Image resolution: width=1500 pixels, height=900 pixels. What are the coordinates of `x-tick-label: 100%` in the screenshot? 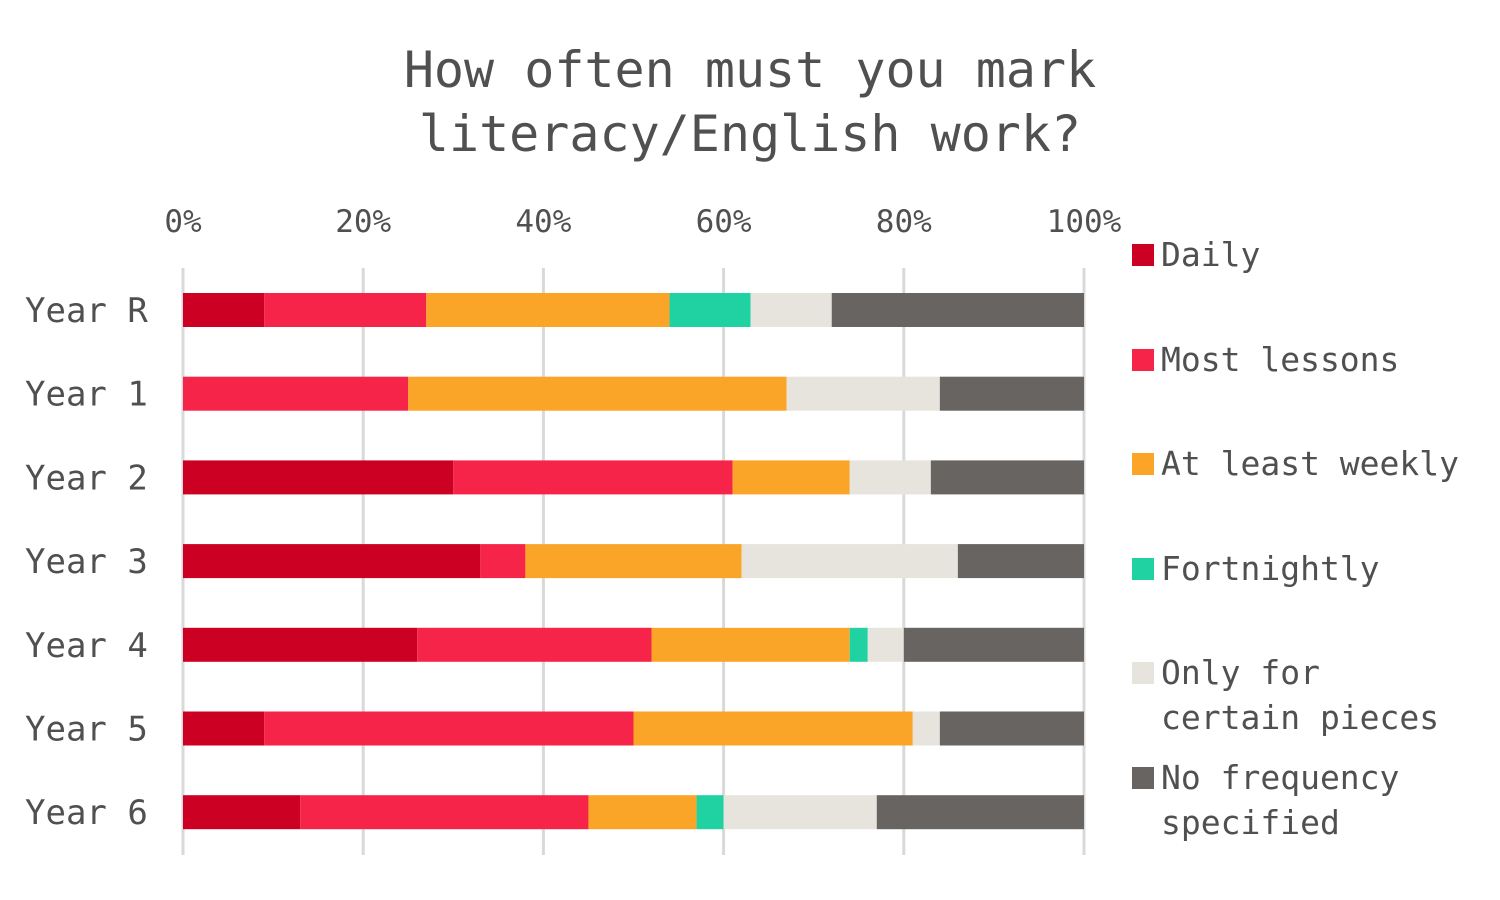 It's located at (1084, 222).